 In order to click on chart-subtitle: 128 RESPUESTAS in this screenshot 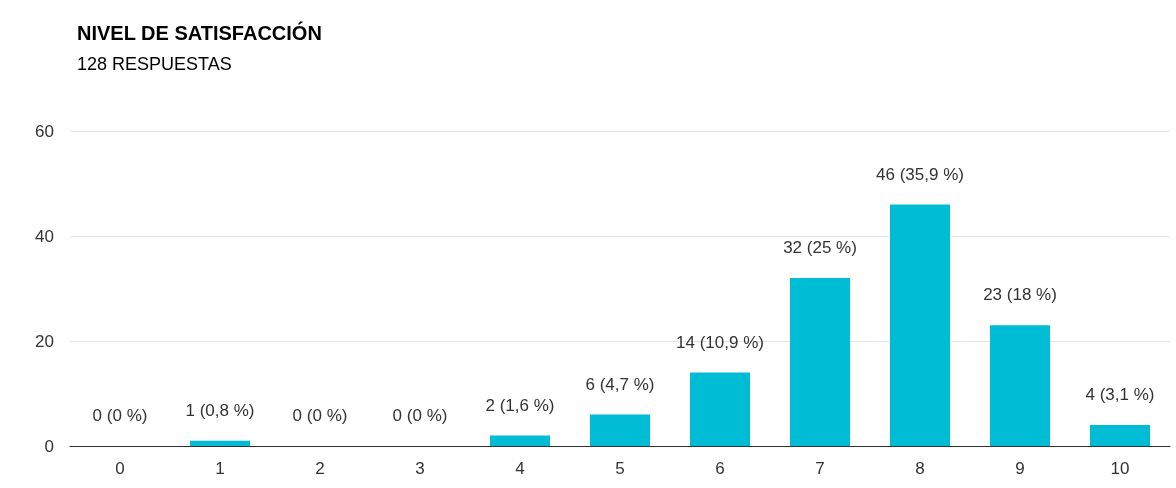, I will do `click(154, 64)`.